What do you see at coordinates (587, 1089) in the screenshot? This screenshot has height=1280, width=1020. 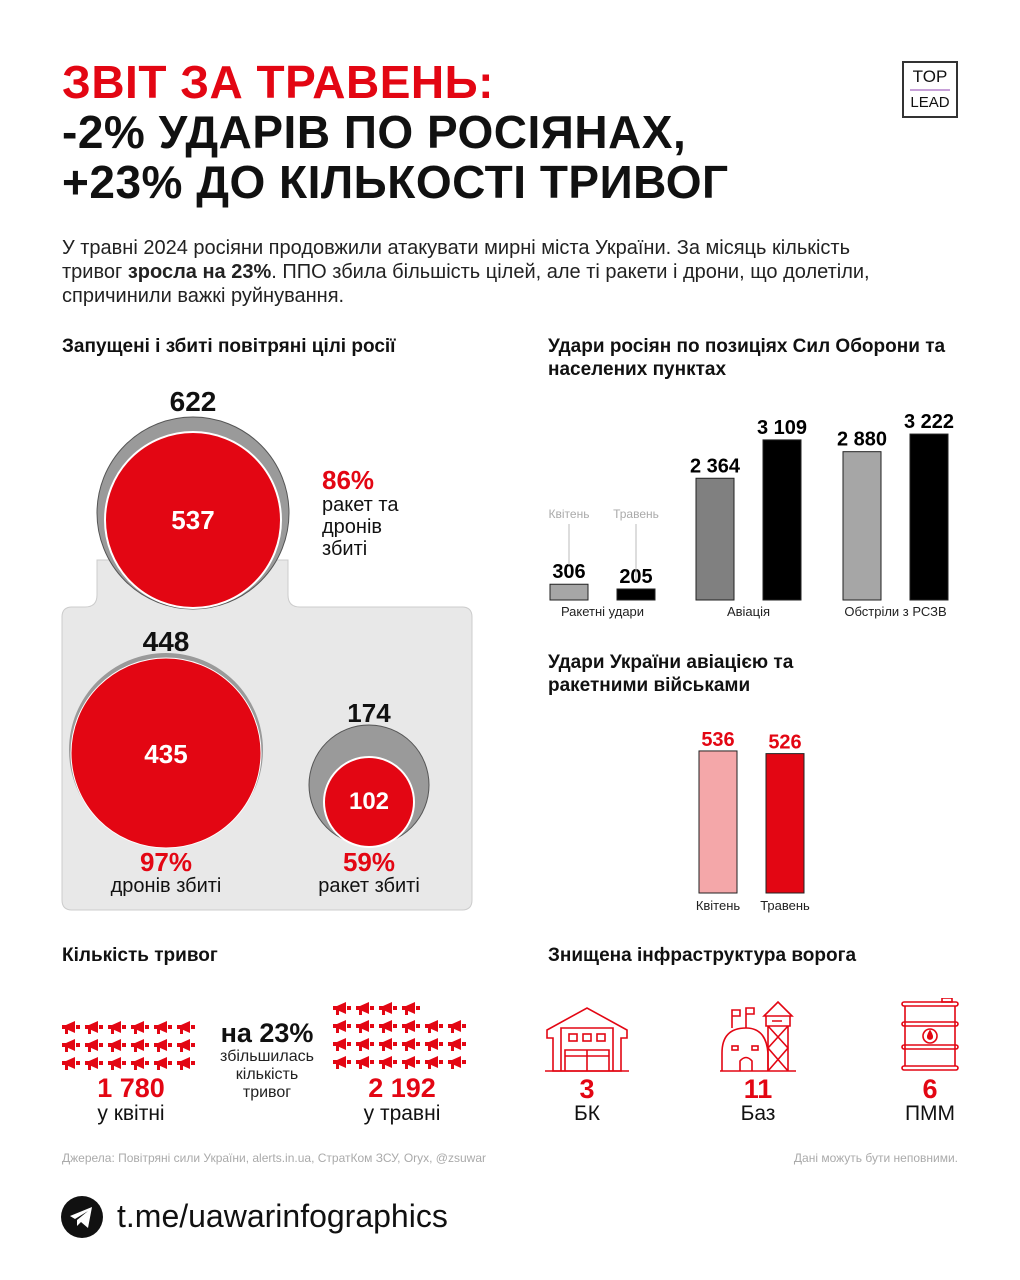 I see `infra-value-0: 3` at bounding box center [587, 1089].